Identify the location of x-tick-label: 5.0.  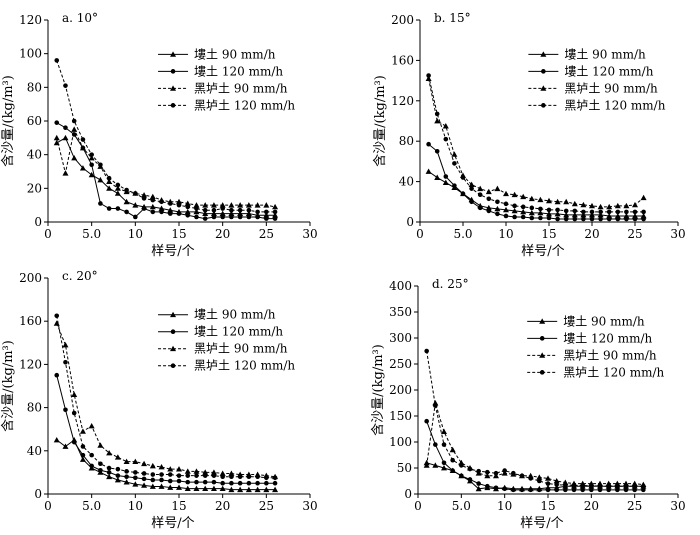
(91, 506).